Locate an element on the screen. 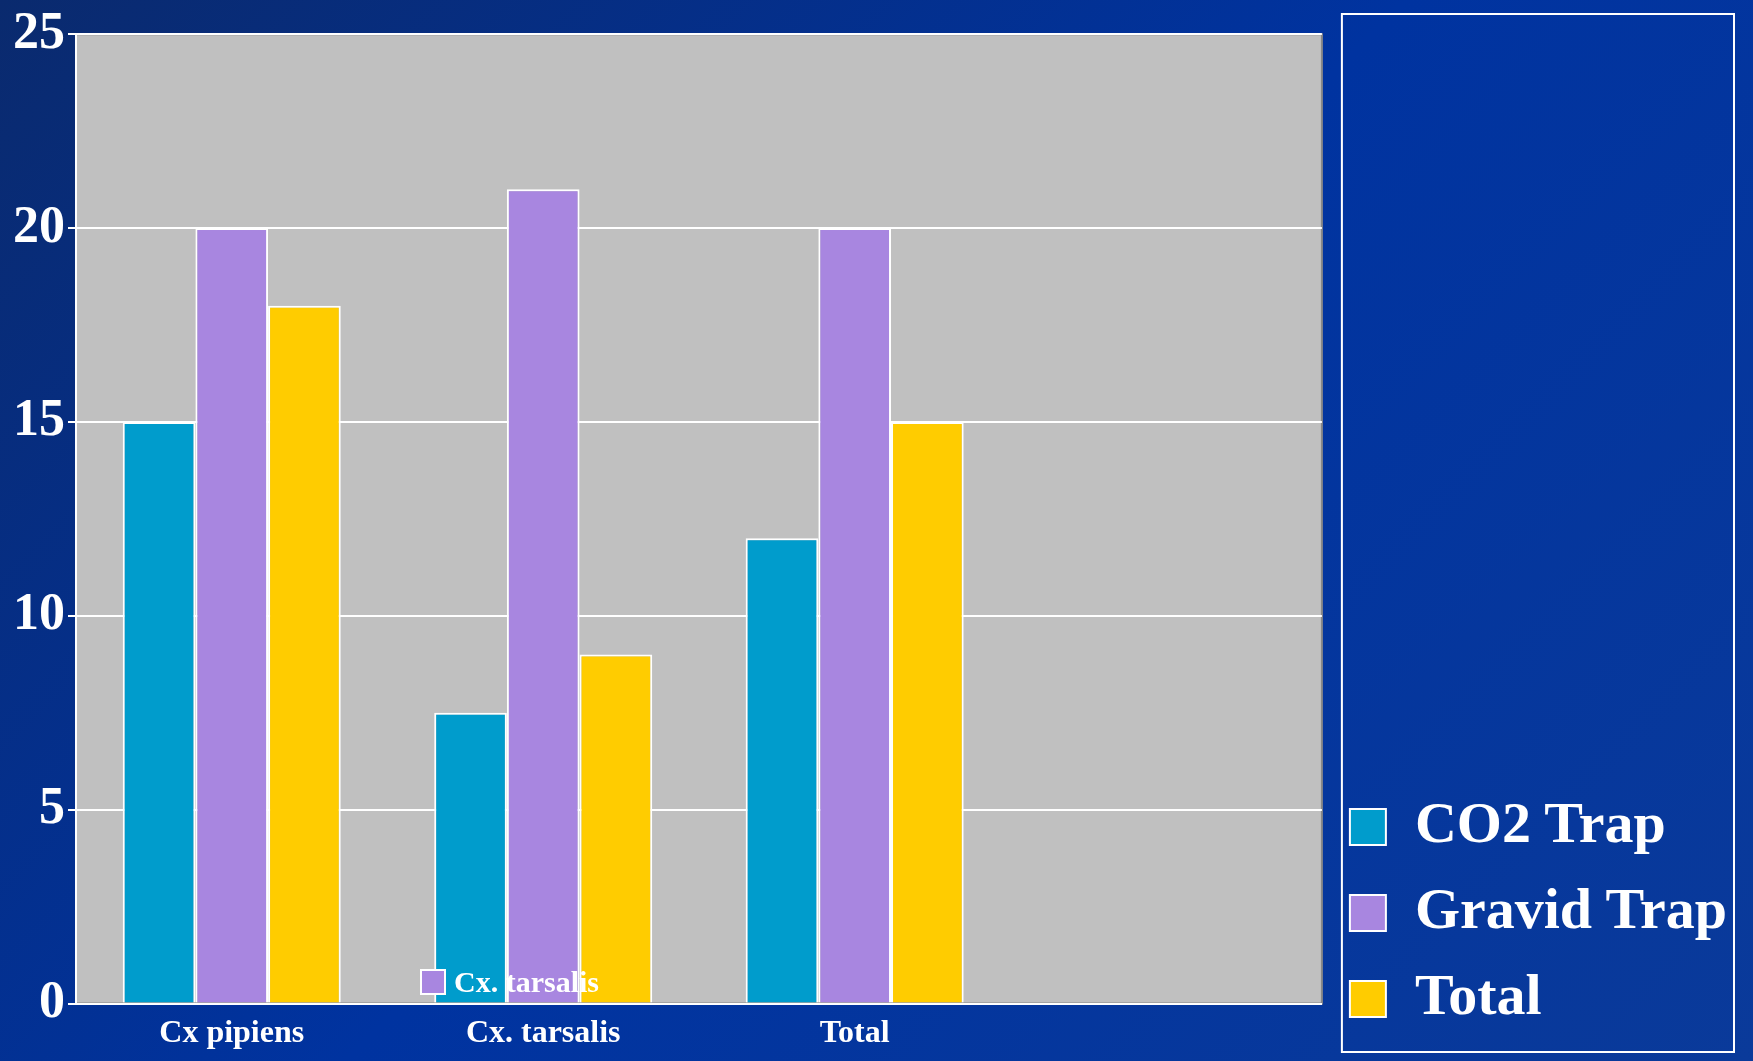 This screenshot has height=1061, width=1753. y-tick-label: 10 is located at coordinates (39, 612).